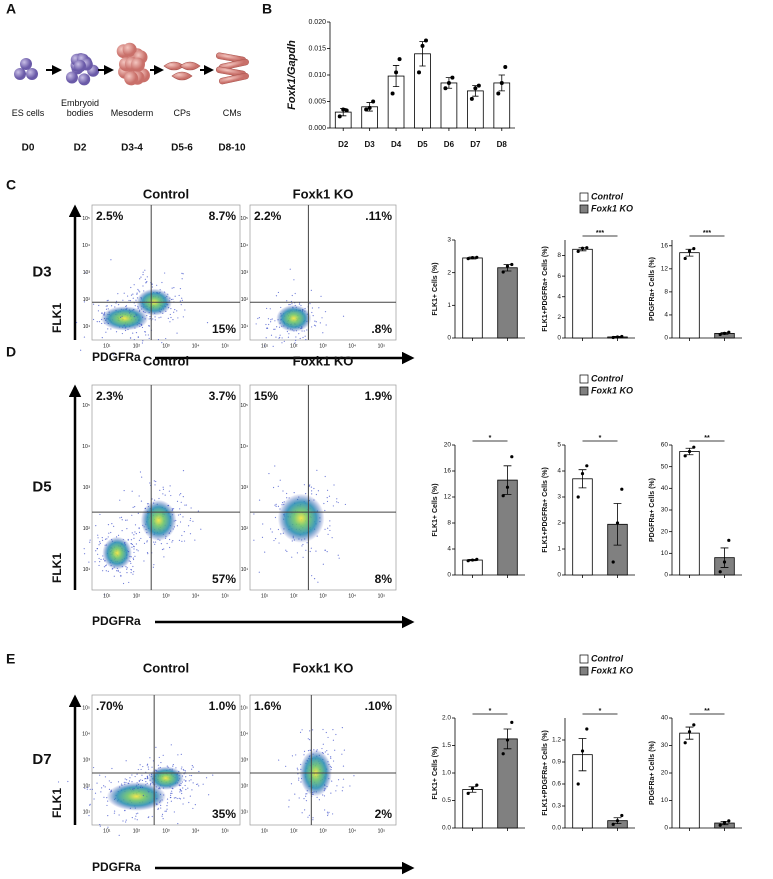 Image resolution: width=773 pixels, height=879 pixels. I want to click on flow-tick-label: 10², so click(294, 346).